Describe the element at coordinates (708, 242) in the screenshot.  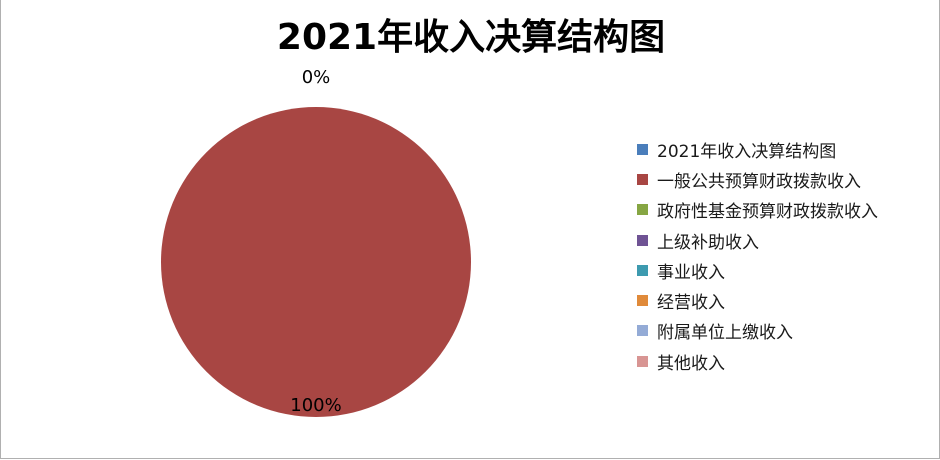
I see `legend-label: 上级补助收入` at that location.